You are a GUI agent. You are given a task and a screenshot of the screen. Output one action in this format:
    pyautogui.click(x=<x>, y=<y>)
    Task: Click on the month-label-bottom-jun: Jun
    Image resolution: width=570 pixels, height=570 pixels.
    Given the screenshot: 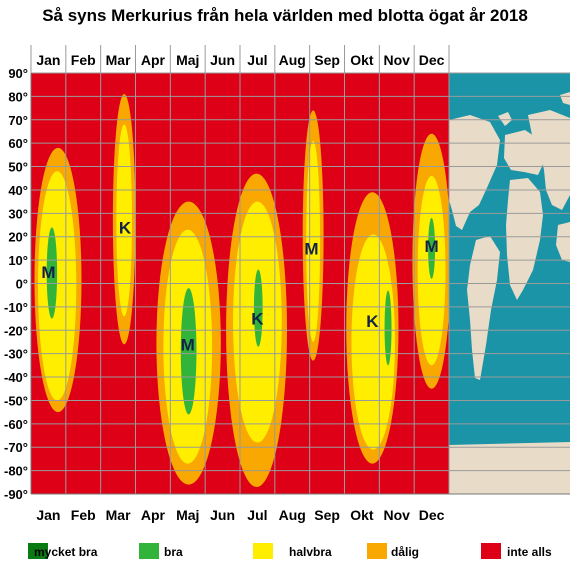 What is the action you would take?
    pyautogui.click(x=222, y=515)
    